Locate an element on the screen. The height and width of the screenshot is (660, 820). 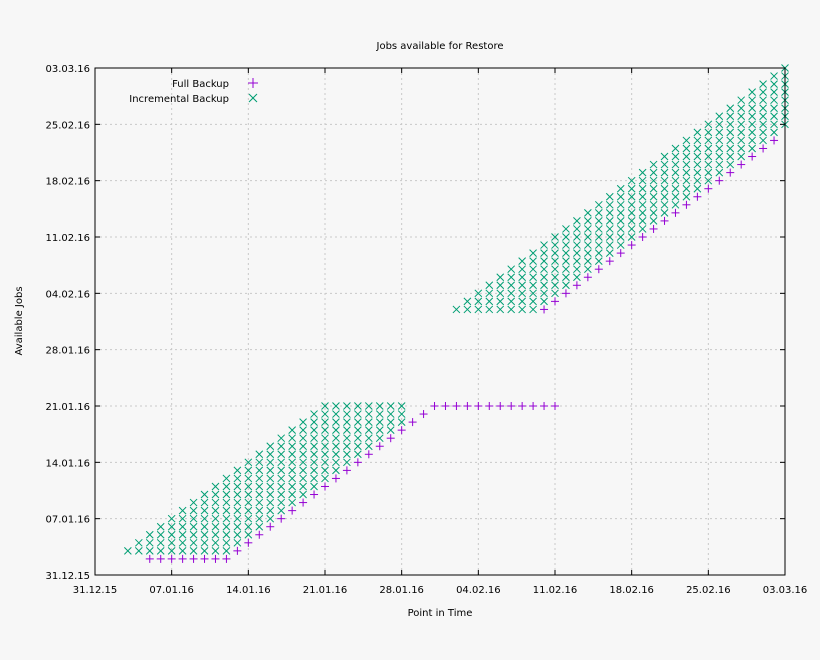
y-tick-label: 14.01.16 is located at coordinates (67, 463).